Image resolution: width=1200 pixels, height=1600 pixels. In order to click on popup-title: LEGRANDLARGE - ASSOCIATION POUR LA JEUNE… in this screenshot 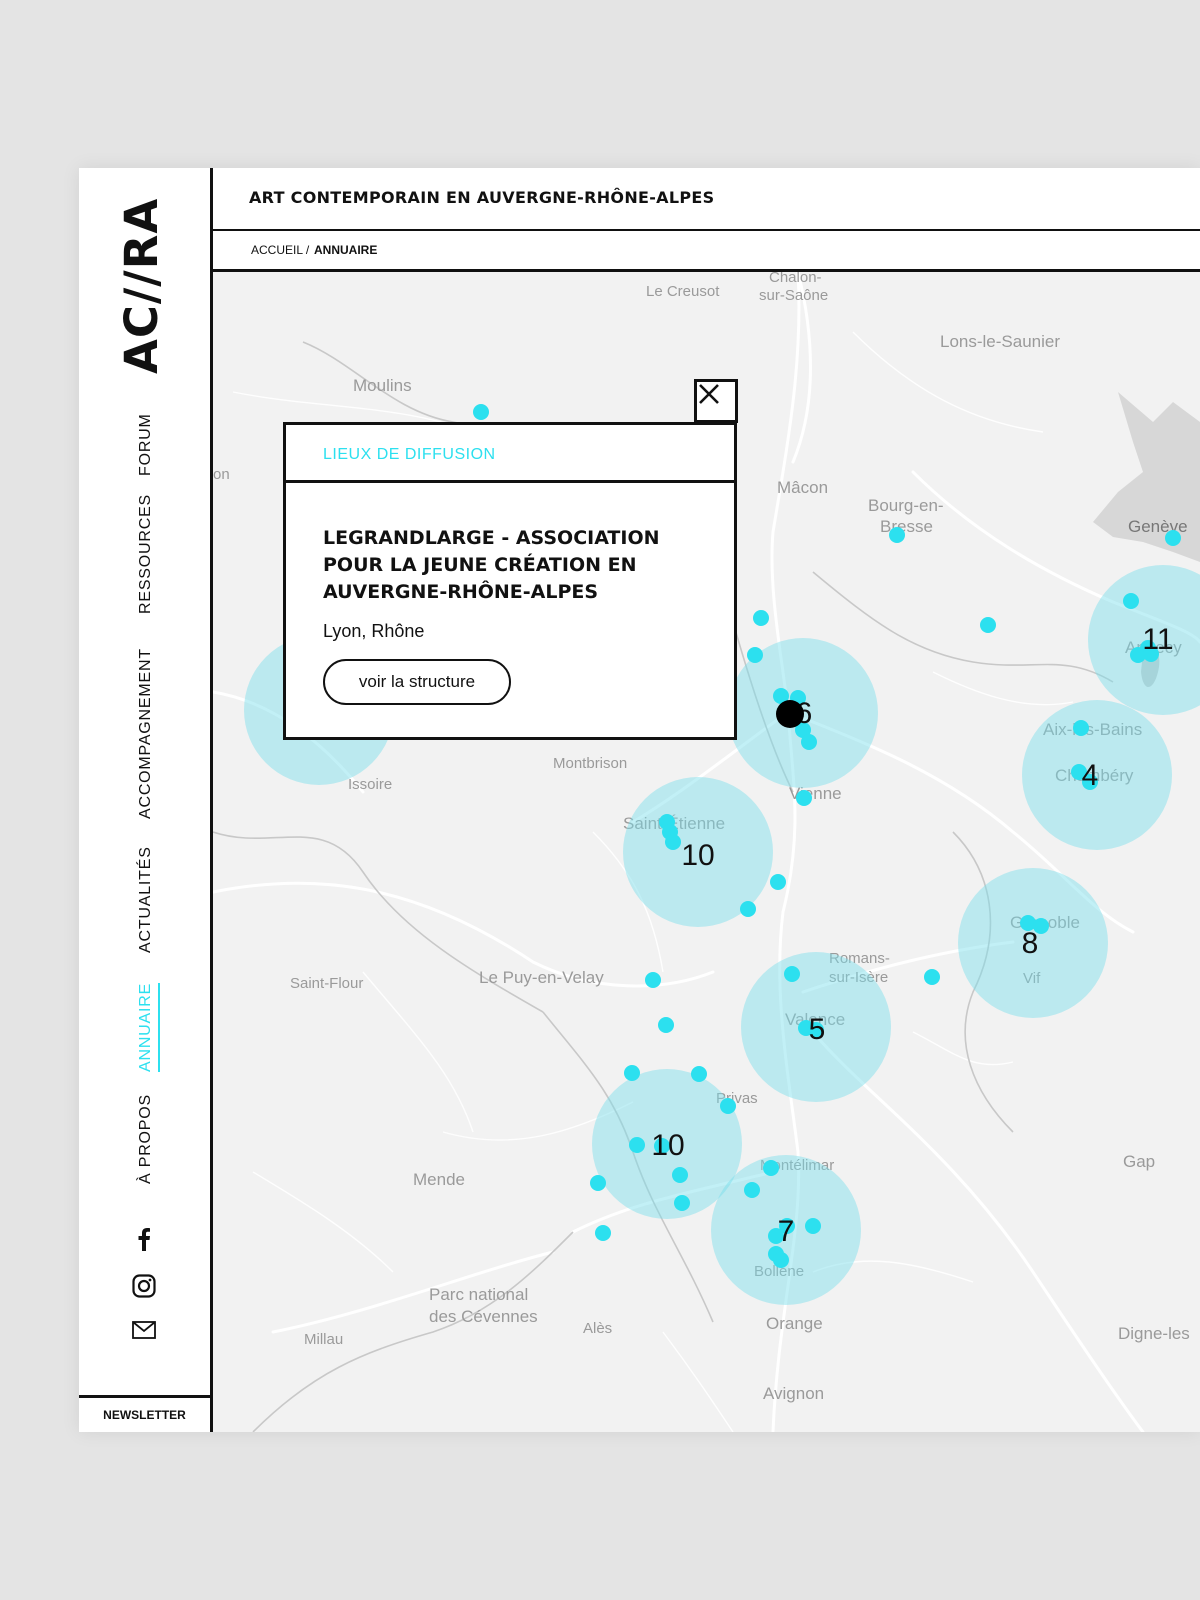, I will do `click(491, 565)`.